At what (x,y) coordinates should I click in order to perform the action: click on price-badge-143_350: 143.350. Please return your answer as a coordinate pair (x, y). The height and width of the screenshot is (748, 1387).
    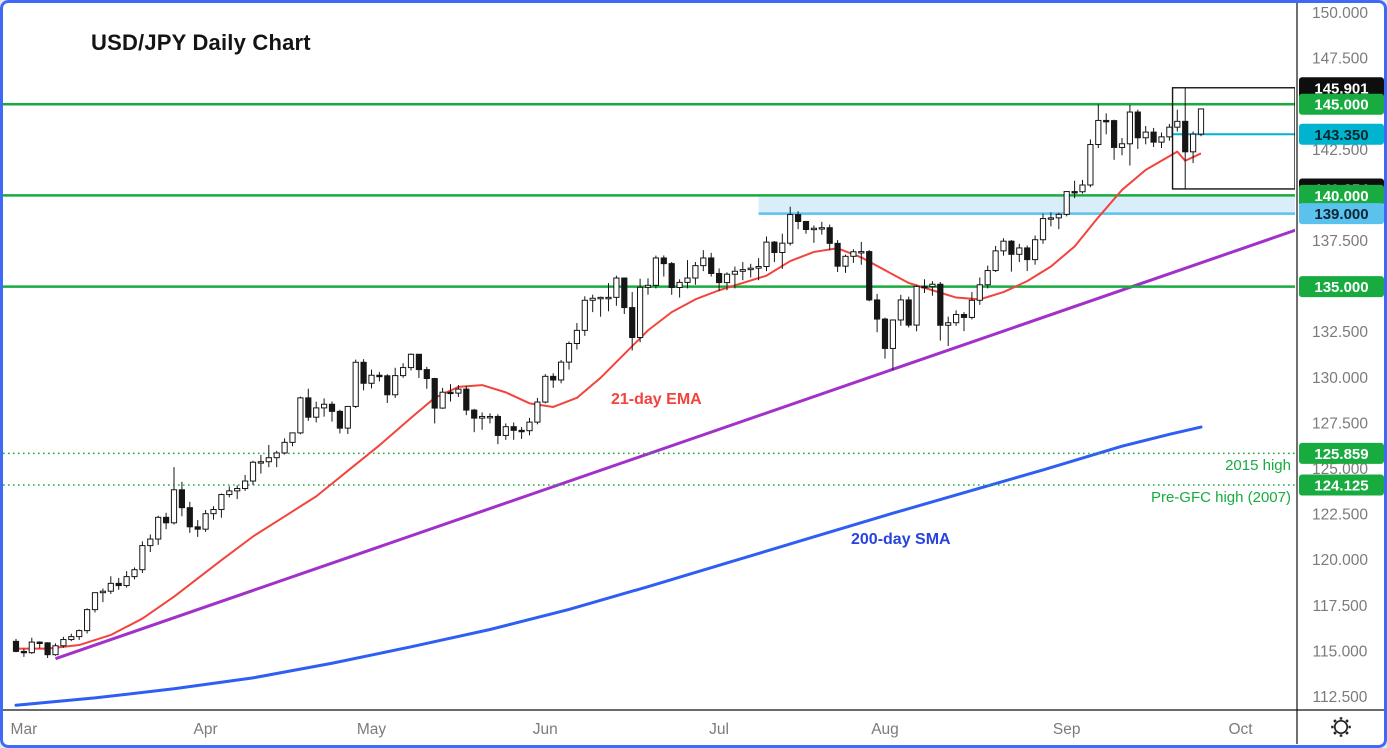
    Looking at the image, I should click on (1341, 134).